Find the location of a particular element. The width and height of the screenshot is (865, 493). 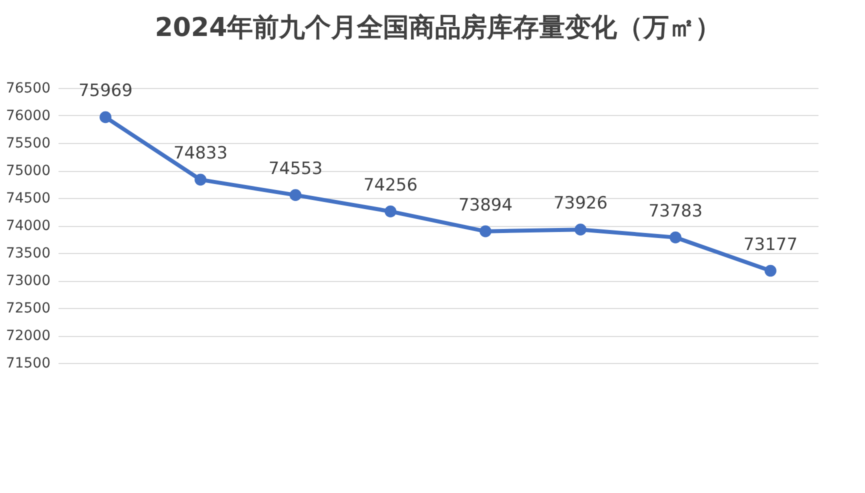

y-tick-label: 76500 is located at coordinates (28, 88).